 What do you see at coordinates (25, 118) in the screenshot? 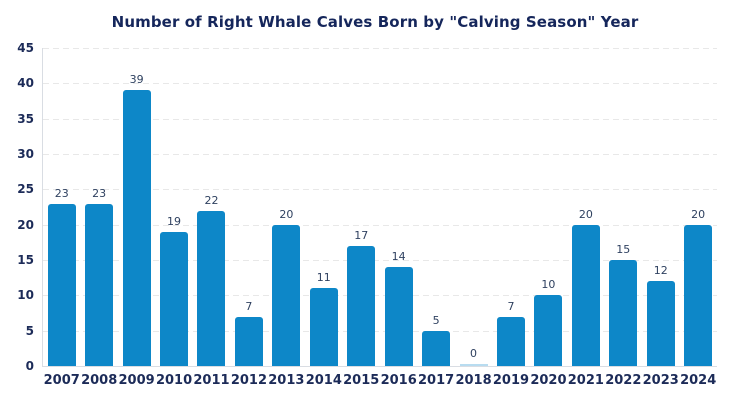
I see `y-axis-tick-label: 35` at bounding box center [25, 118].